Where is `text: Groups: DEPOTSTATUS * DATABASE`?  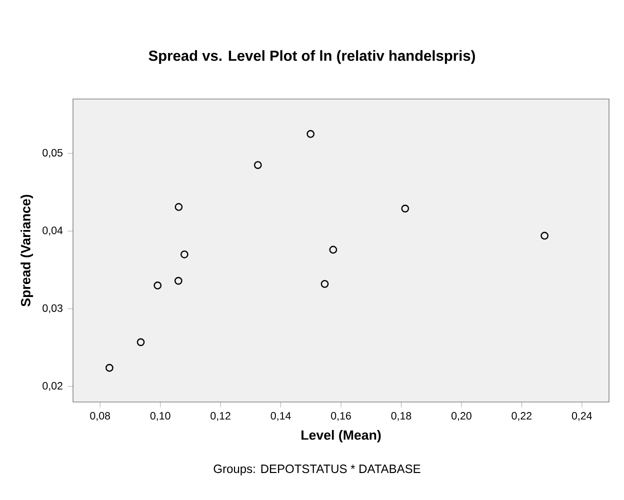 text: Groups: DEPOTSTATUS * DATABASE is located at coordinates (317, 470).